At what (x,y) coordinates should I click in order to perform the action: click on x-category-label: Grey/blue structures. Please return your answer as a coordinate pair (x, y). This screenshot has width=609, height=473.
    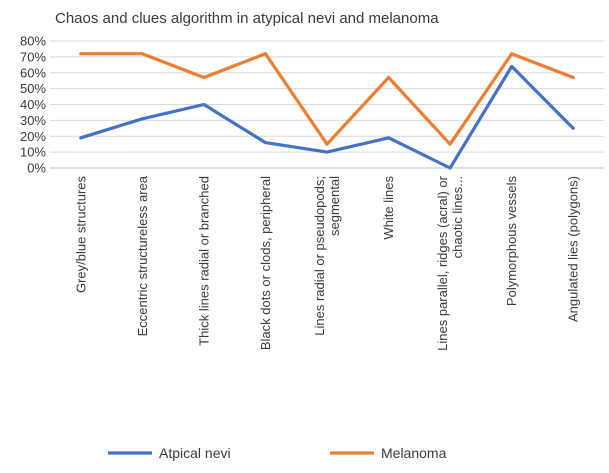
    Looking at the image, I should click on (80, 235).